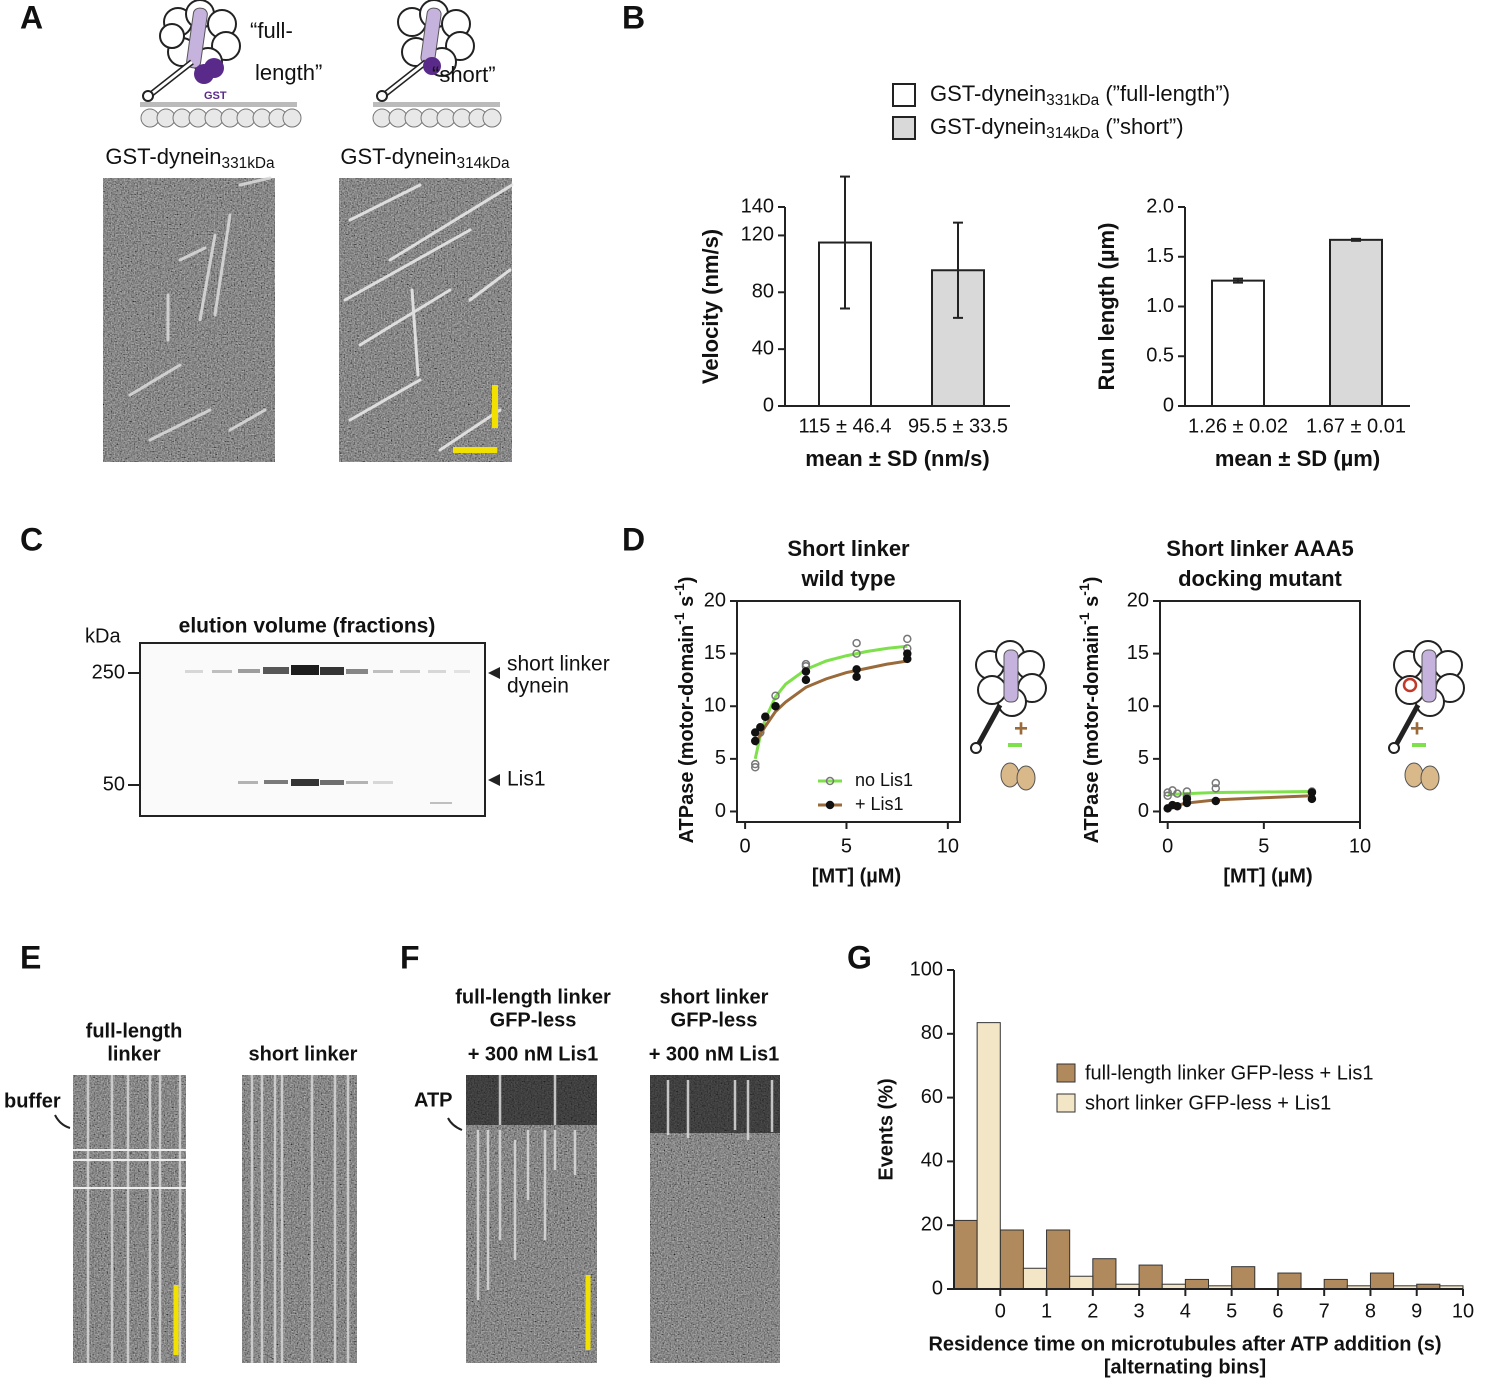  I want to click on value-label: 95.5 ± 33.5, so click(958, 426).